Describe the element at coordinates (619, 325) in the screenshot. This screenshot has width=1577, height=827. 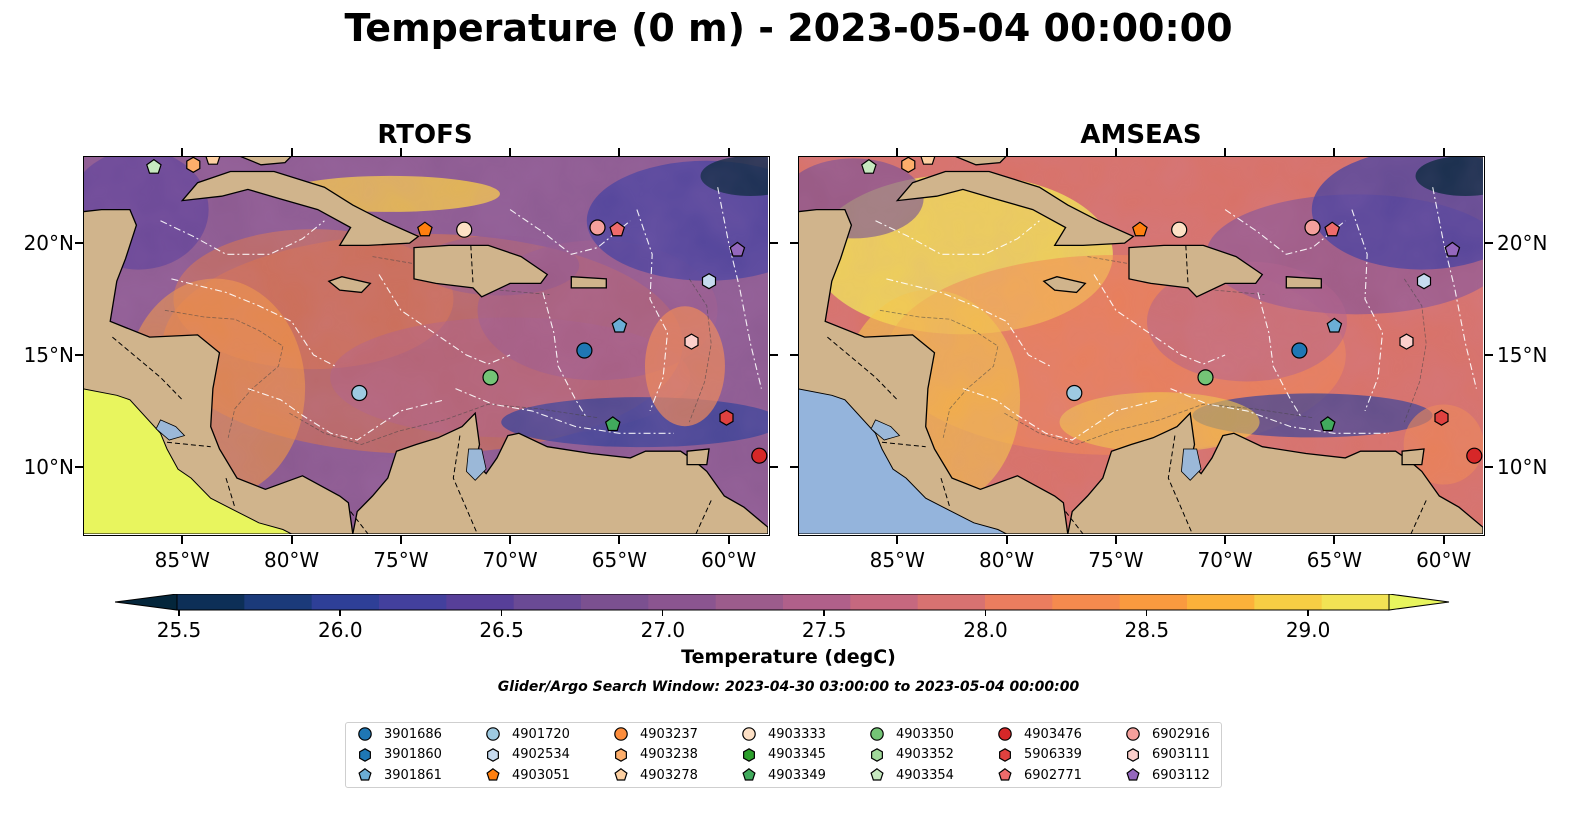
I see `observation-3901861-rtofs` at that location.